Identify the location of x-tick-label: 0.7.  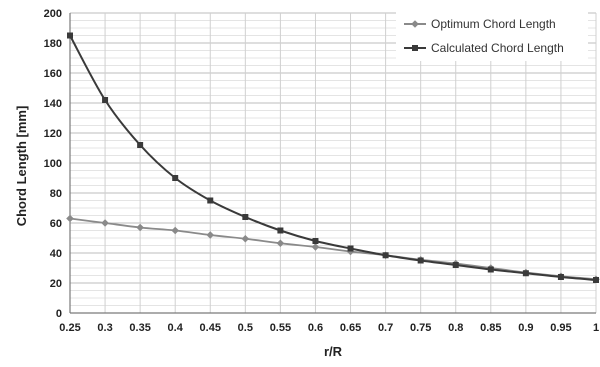
(385, 328).